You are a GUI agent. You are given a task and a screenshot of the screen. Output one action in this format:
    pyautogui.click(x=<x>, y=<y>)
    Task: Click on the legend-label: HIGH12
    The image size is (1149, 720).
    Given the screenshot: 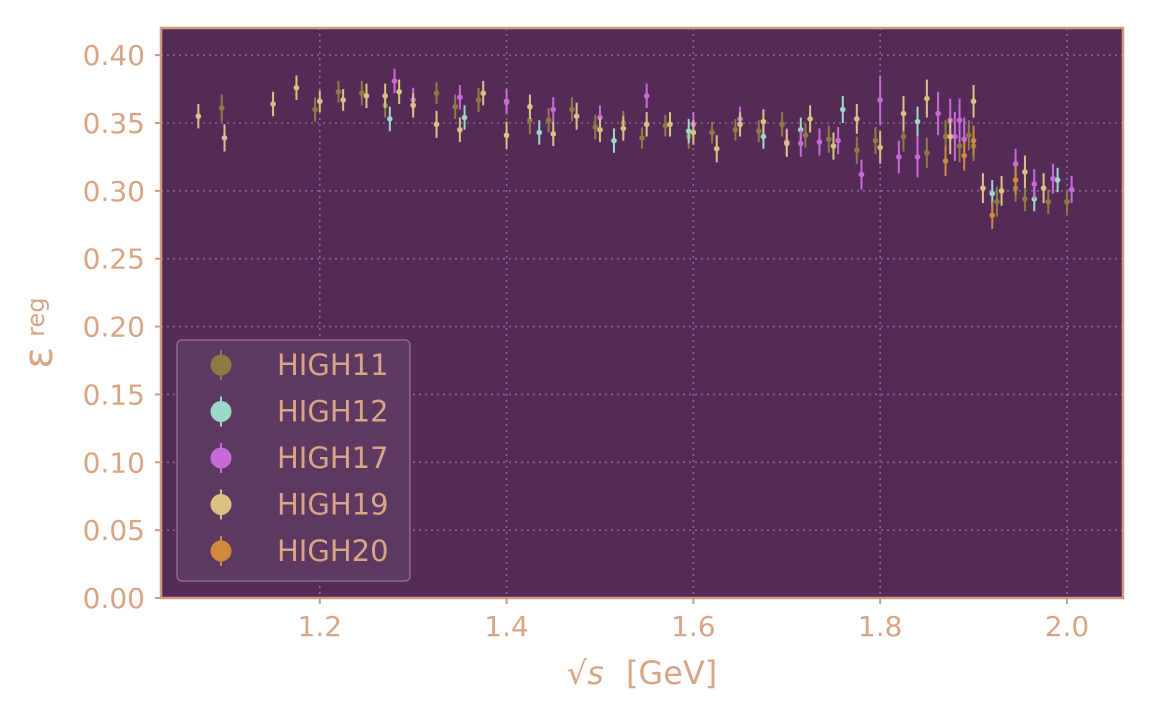 What is the action you would take?
    pyautogui.click(x=333, y=412)
    